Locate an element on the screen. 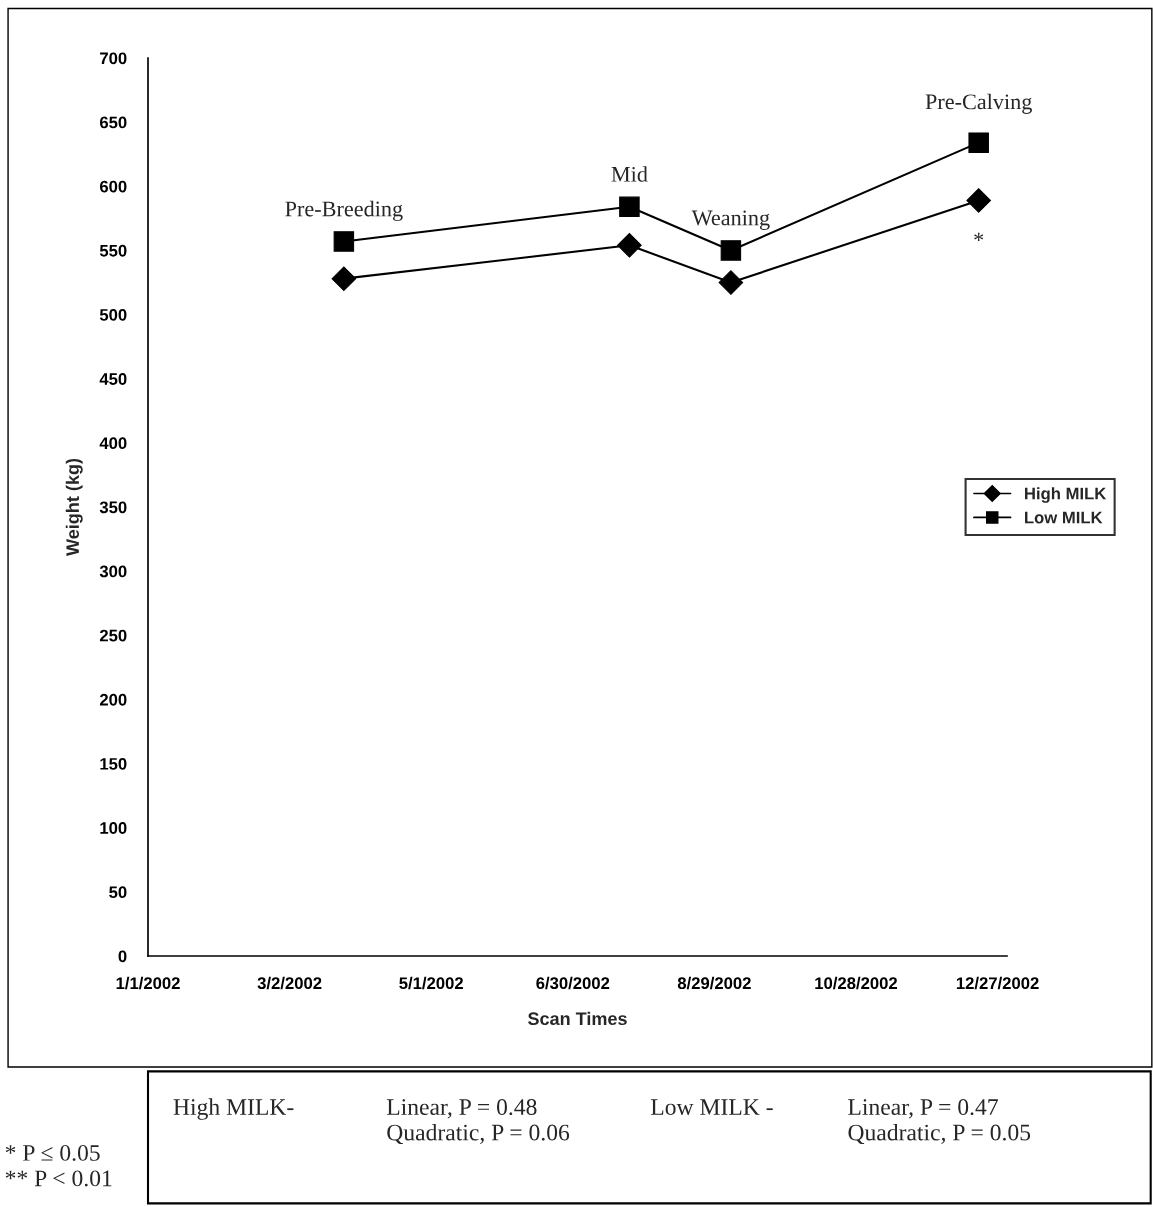  text: High MILK- is located at coordinates (233, 1109).